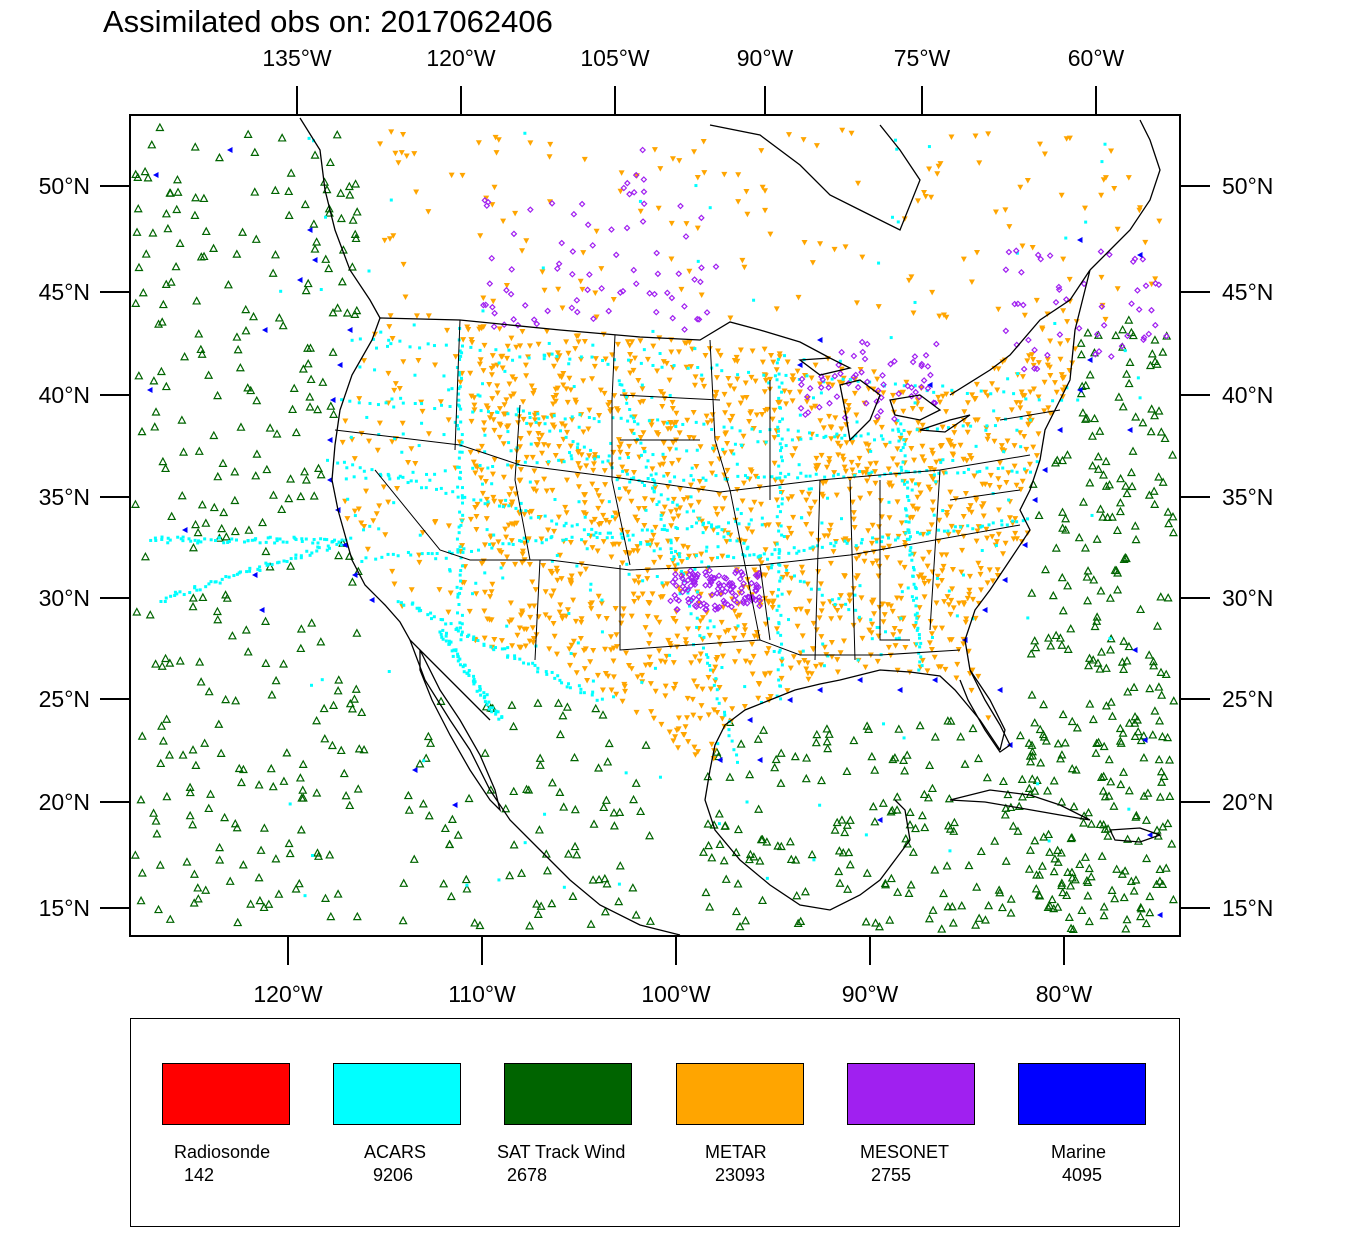  Describe the element at coordinates (372, 600) in the screenshot. I see `marine-obs` at that location.